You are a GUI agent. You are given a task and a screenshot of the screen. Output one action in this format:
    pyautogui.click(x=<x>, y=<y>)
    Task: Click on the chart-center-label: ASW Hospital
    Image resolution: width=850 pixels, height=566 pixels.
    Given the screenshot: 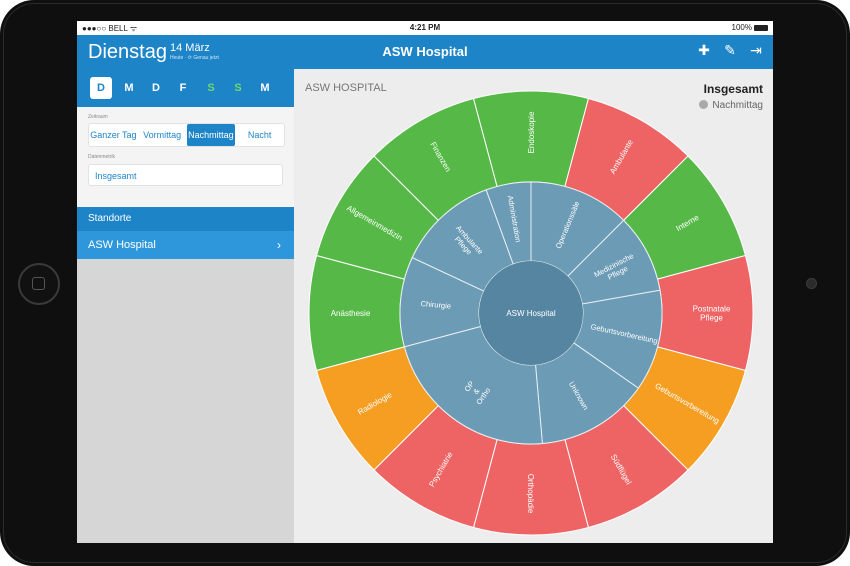 What is the action you would take?
    pyautogui.click(x=531, y=313)
    